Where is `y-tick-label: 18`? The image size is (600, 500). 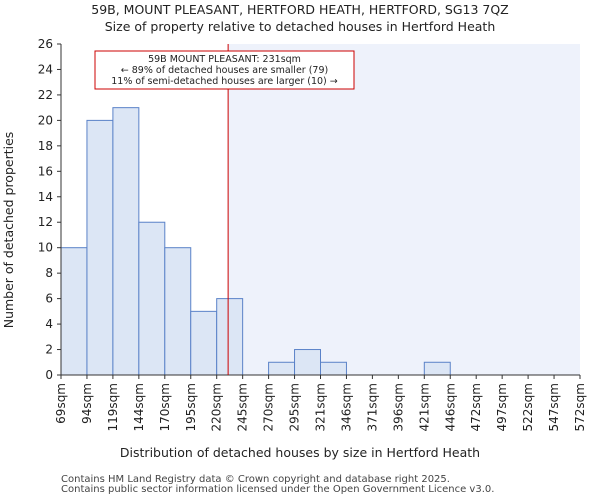
y-tick-label: 18 is located at coordinates (45, 146).